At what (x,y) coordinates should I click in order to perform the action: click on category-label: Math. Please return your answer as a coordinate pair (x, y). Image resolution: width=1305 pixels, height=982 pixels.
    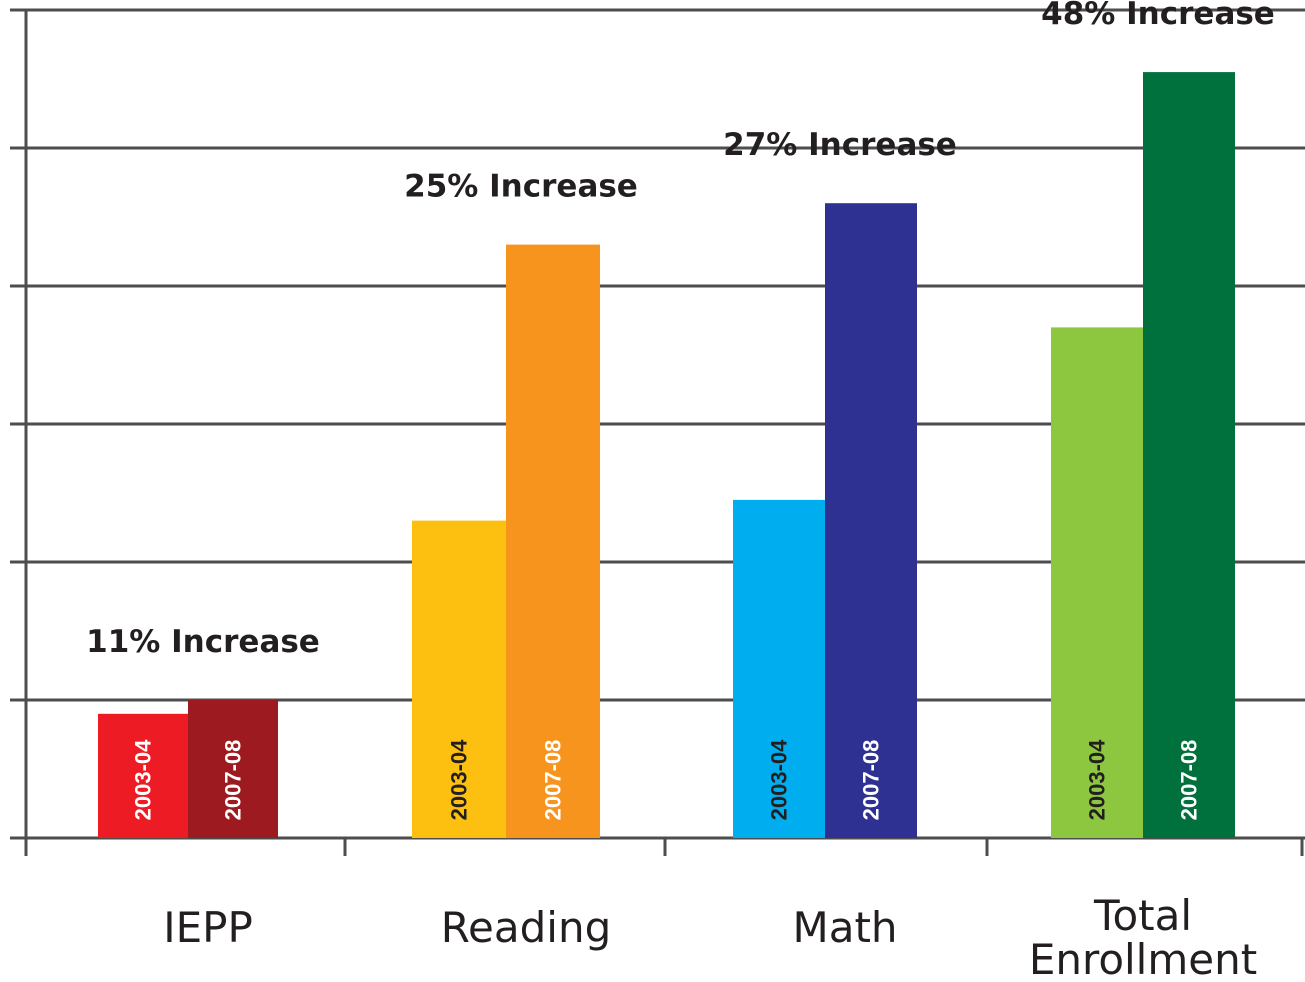
    Looking at the image, I should click on (844, 927).